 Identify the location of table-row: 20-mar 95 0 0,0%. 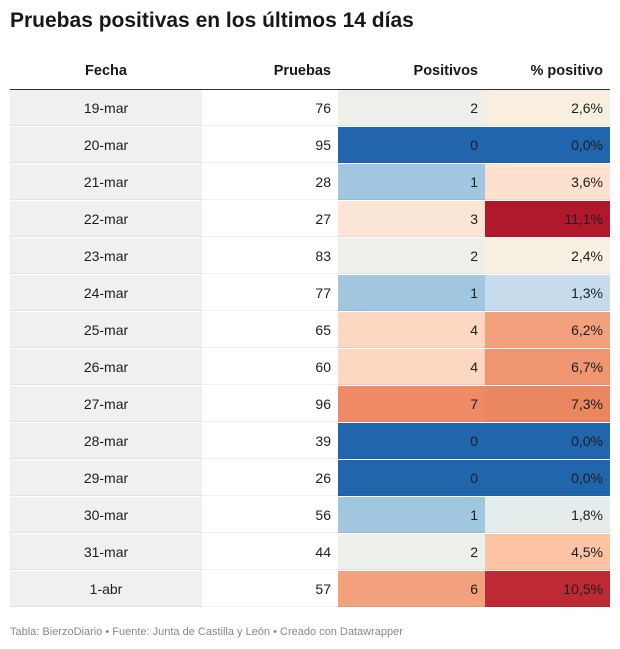
(310, 145).